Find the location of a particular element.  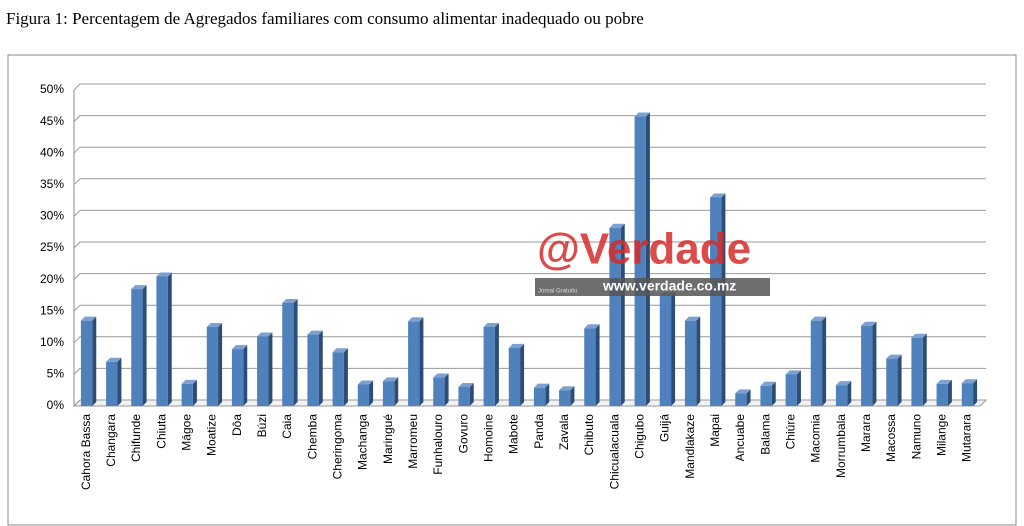

y-tick-label: 50% is located at coordinates (52, 89).